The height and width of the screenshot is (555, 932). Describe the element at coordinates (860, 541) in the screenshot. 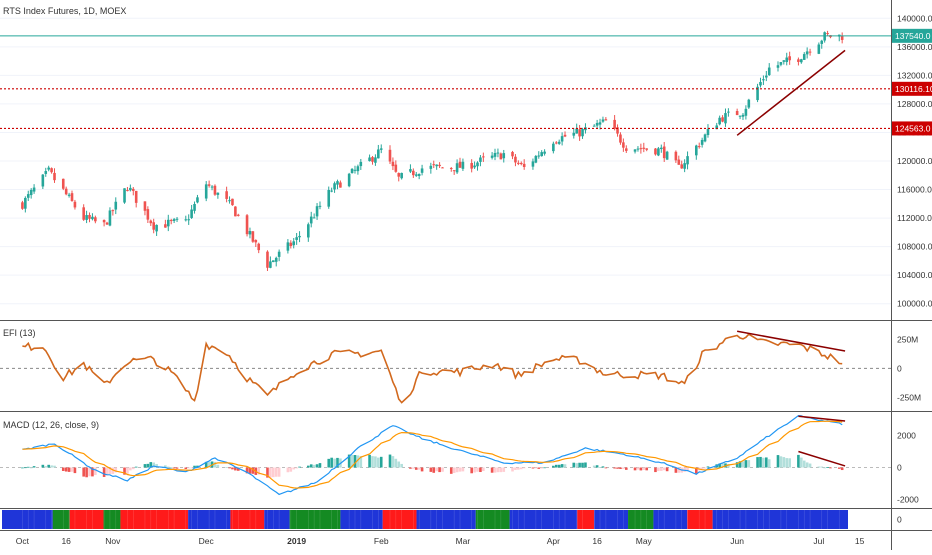

I see `time-tick-label: 15` at that location.